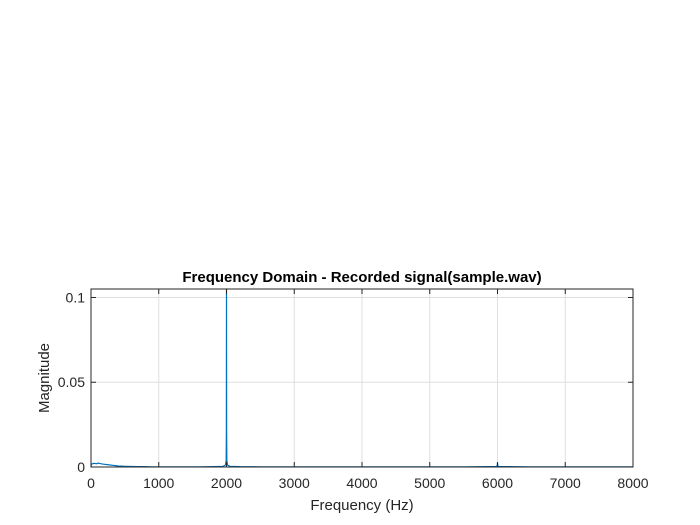  What do you see at coordinates (361, 483) in the screenshot?
I see `x-tick-label: 4000` at bounding box center [361, 483].